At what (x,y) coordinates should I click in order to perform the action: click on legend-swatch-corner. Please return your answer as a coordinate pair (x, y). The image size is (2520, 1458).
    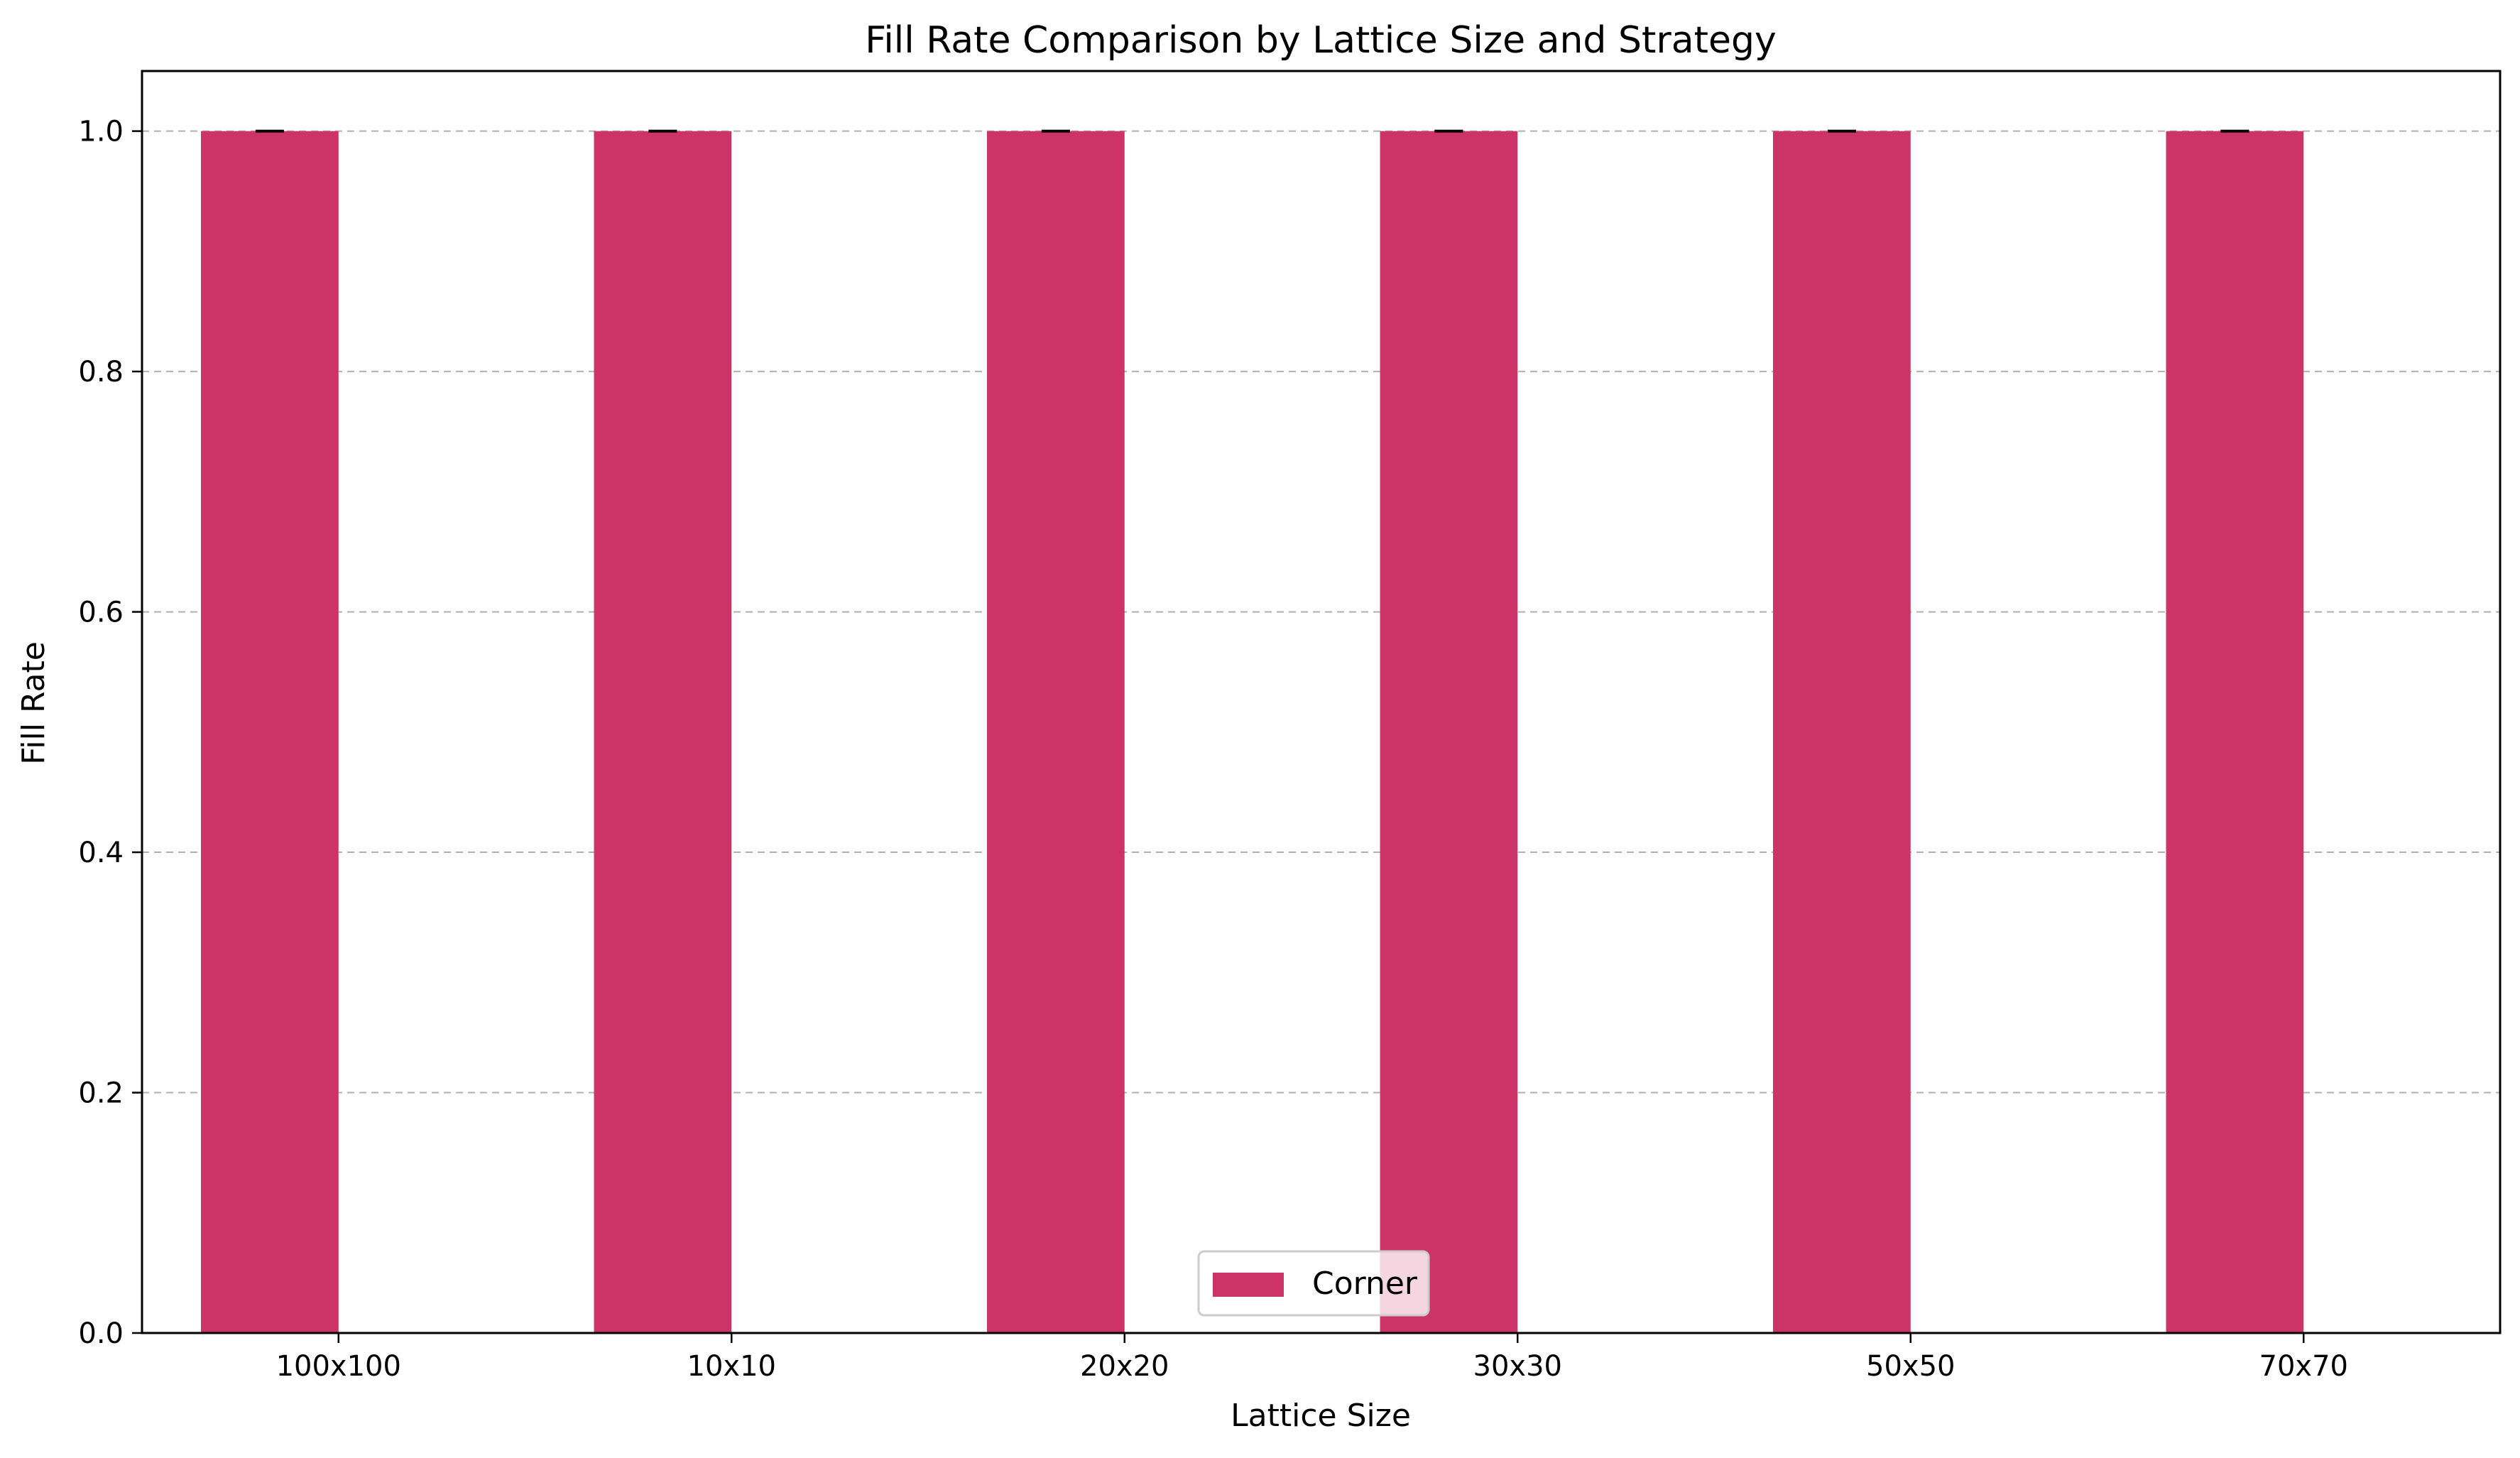
    Looking at the image, I should click on (1248, 1285).